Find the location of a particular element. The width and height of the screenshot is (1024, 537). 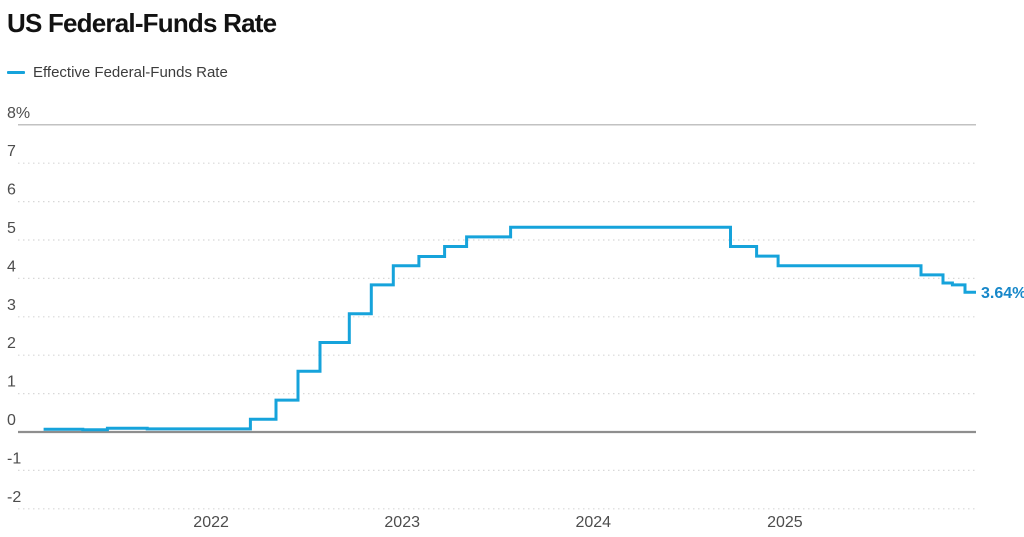

y-axis-label-5: 5 is located at coordinates (11, 228).